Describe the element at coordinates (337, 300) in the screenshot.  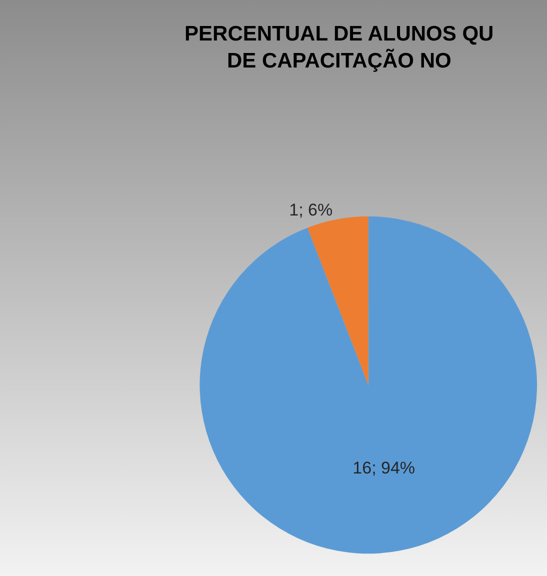
I see `pie-slice` at that location.